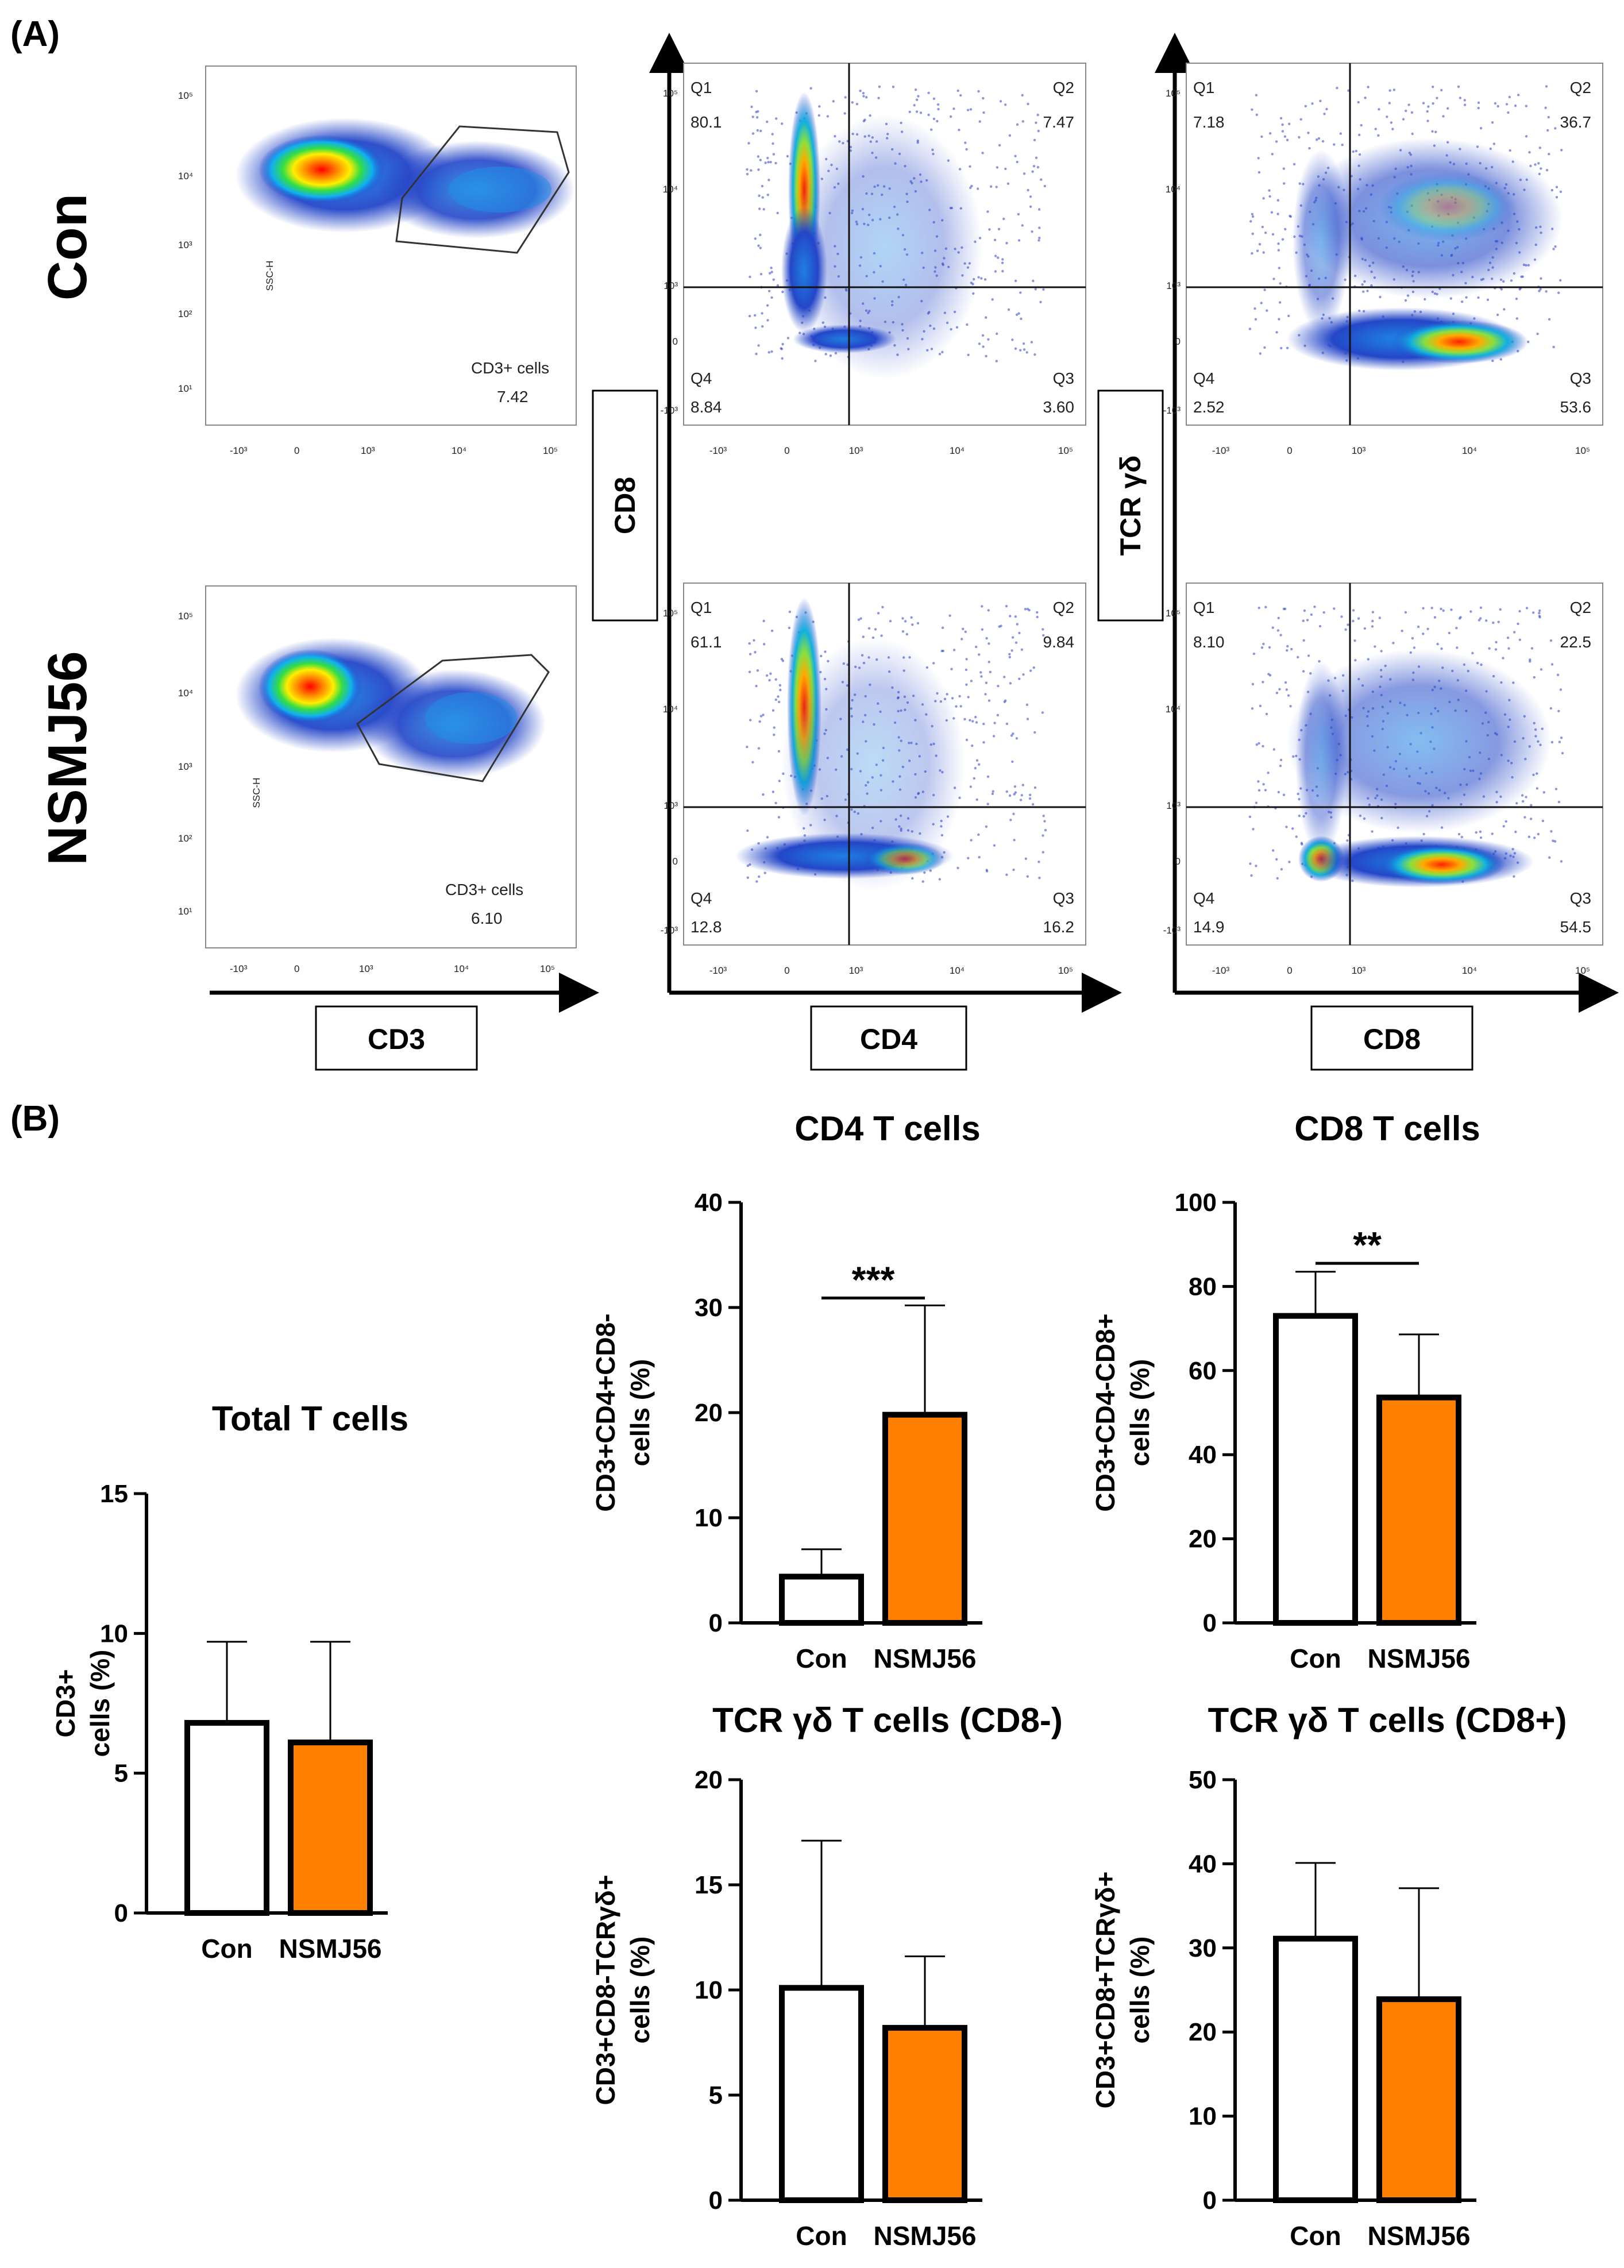  I want to click on x-tick: 0, so click(787, 451).